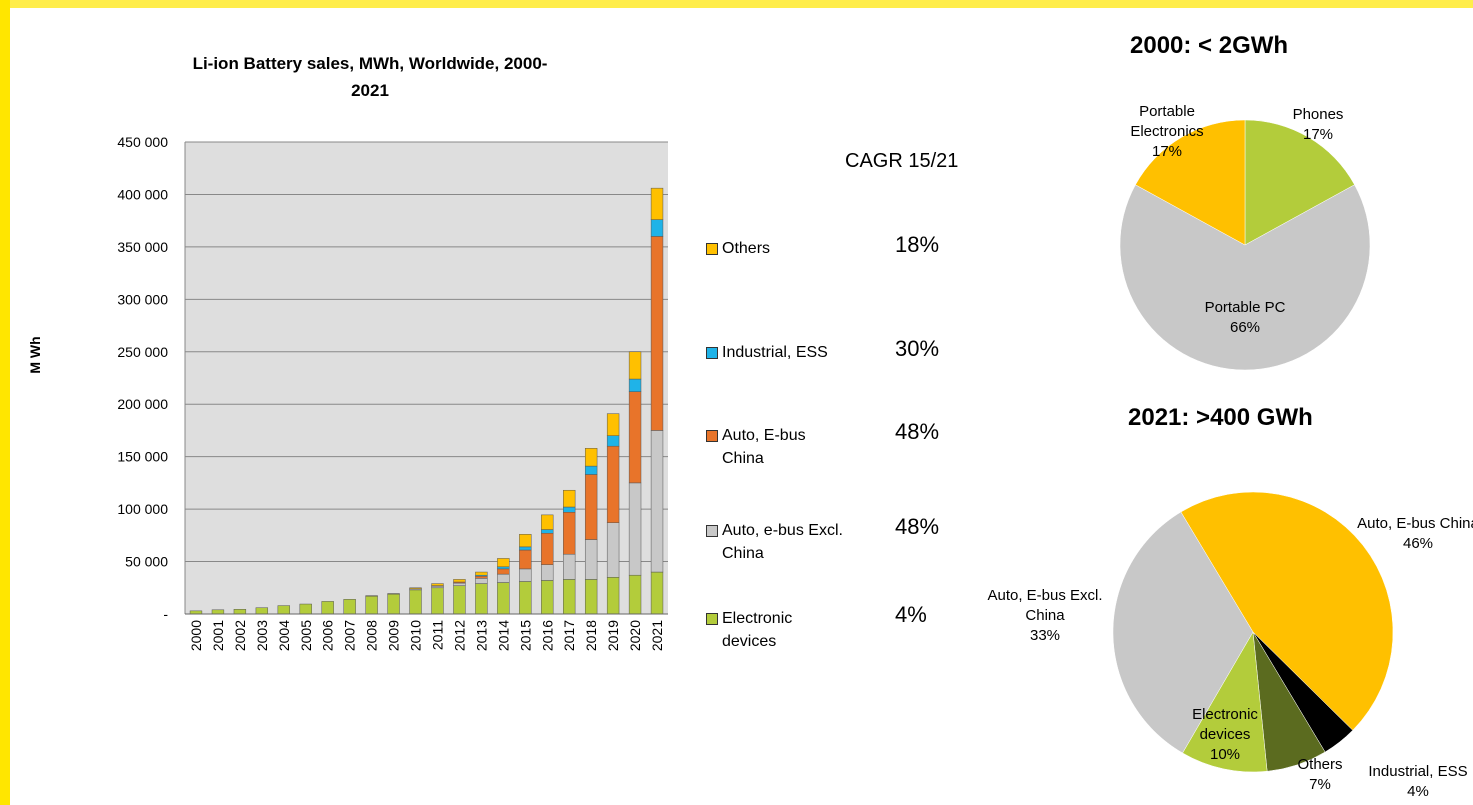 This screenshot has width=1473, height=805. Describe the element at coordinates (142, 457) in the screenshot. I see `y-tick-label: 150 000` at that location.